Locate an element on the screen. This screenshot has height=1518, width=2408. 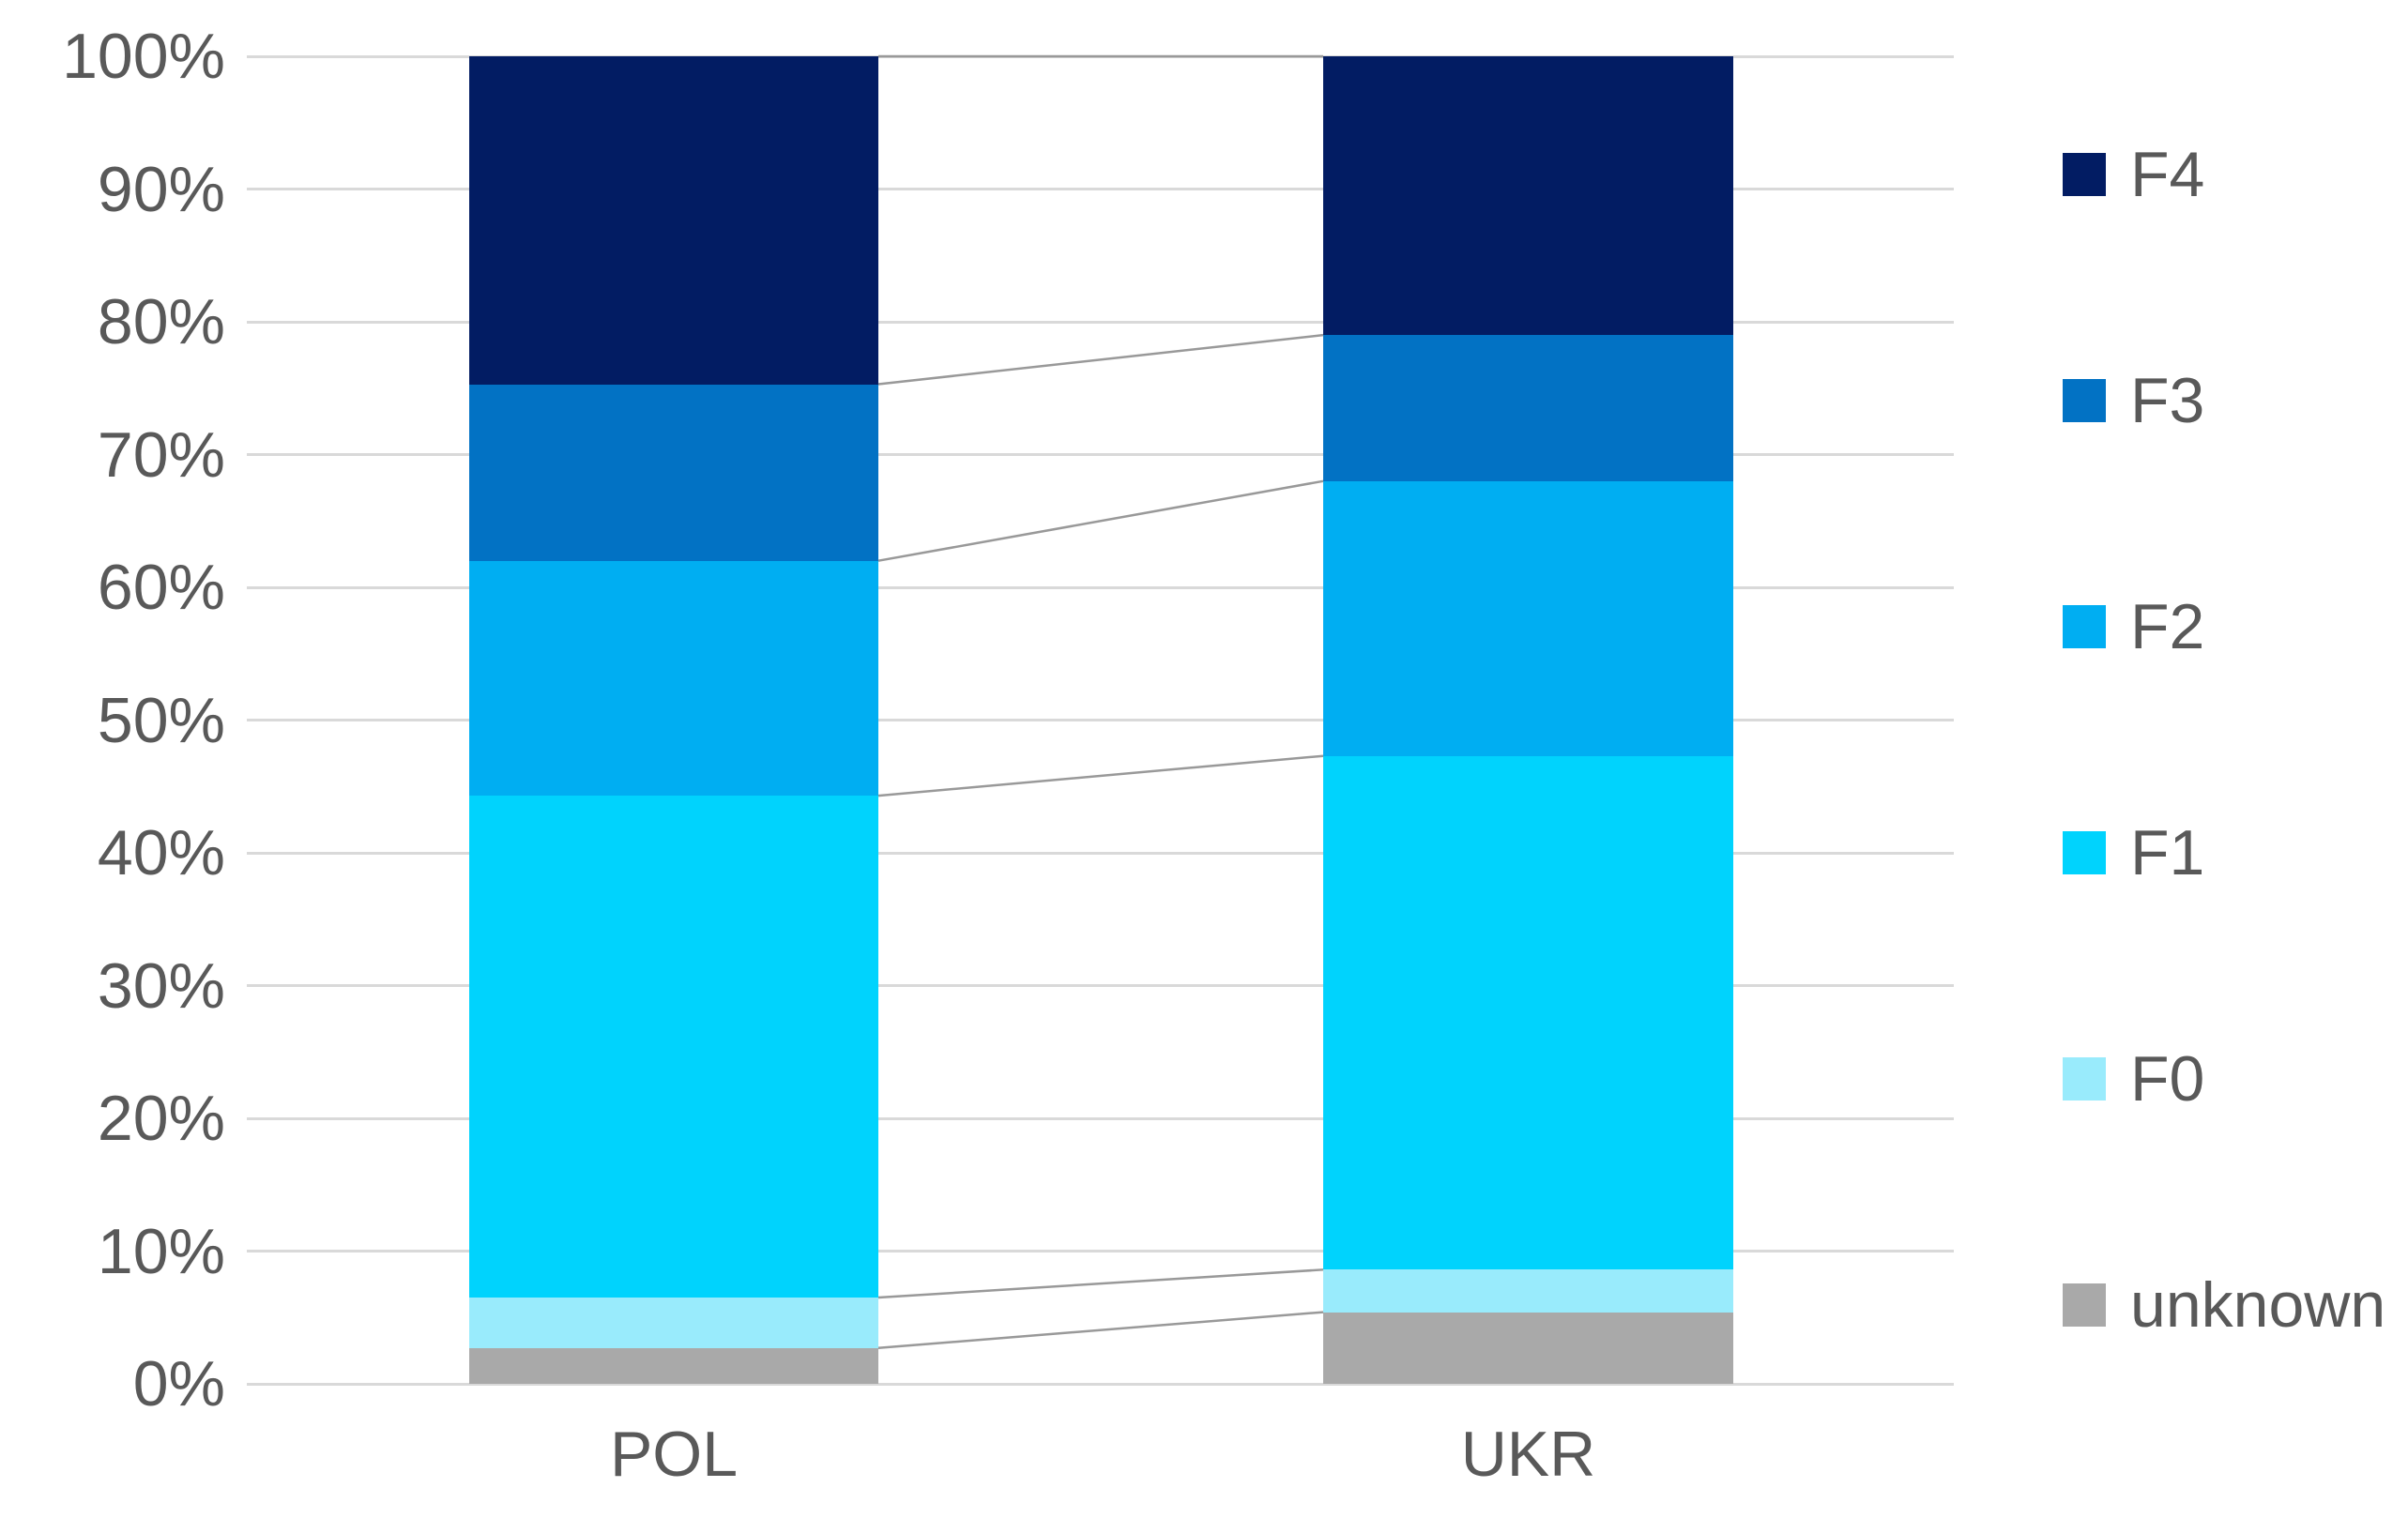
legend-swatch-F2 is located at coordinates (2084, 626).